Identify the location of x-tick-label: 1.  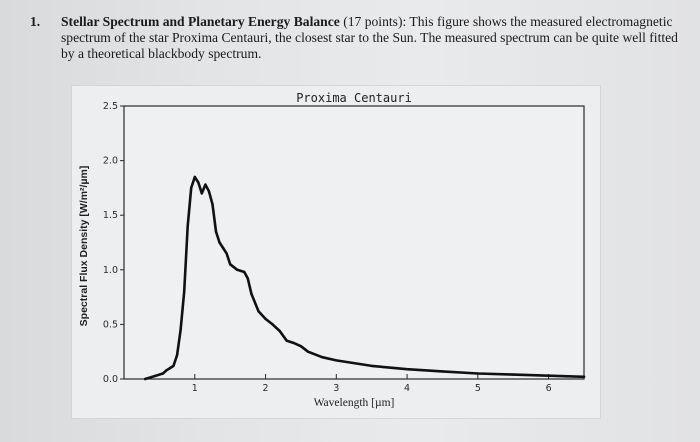
(195, 388).